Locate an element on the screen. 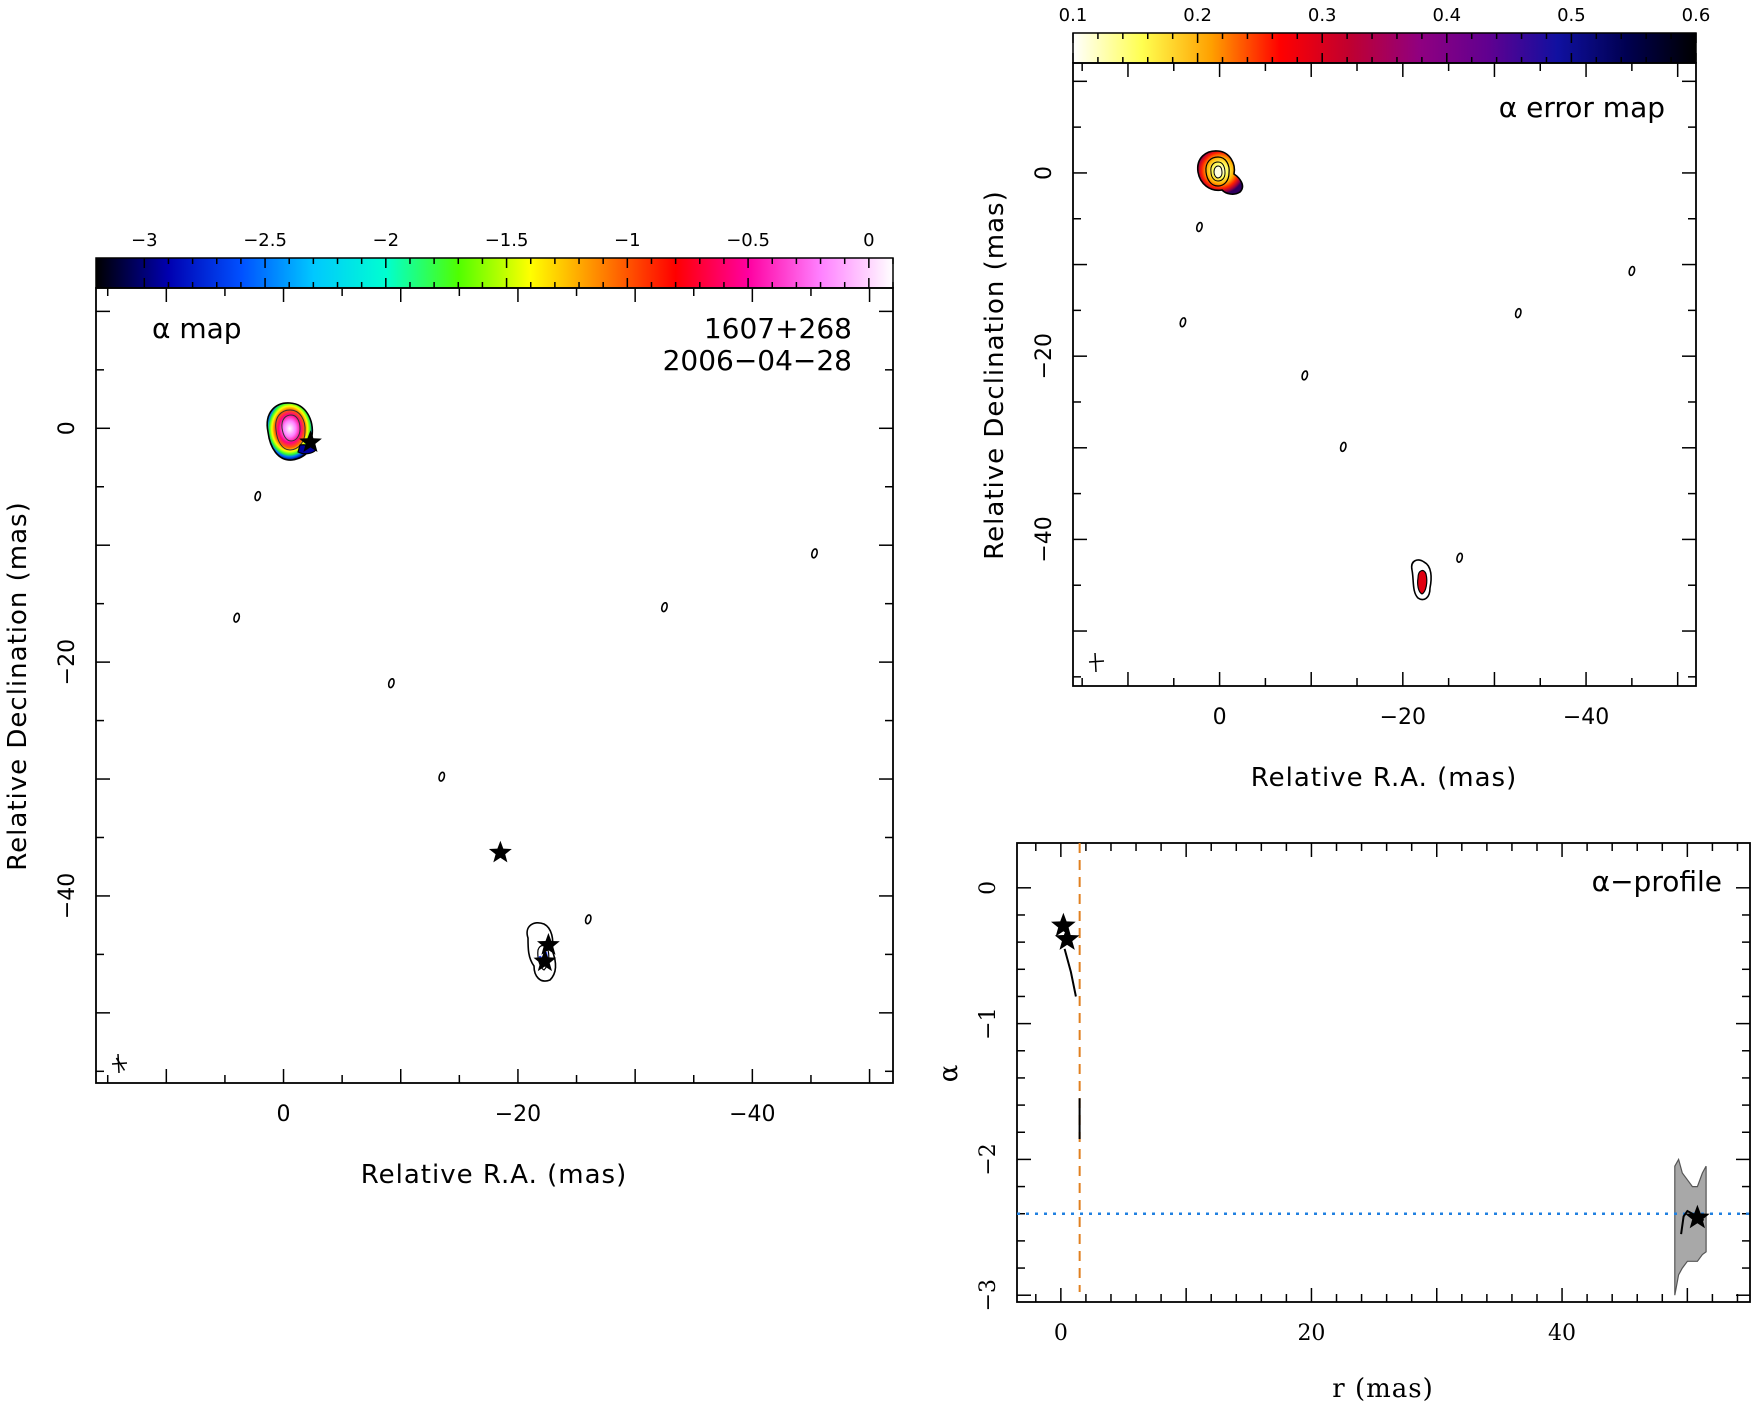 The width and height of the screenshot is (1756, 1417). x-tick-label: 20 is located at coordinates (1311, 1333).